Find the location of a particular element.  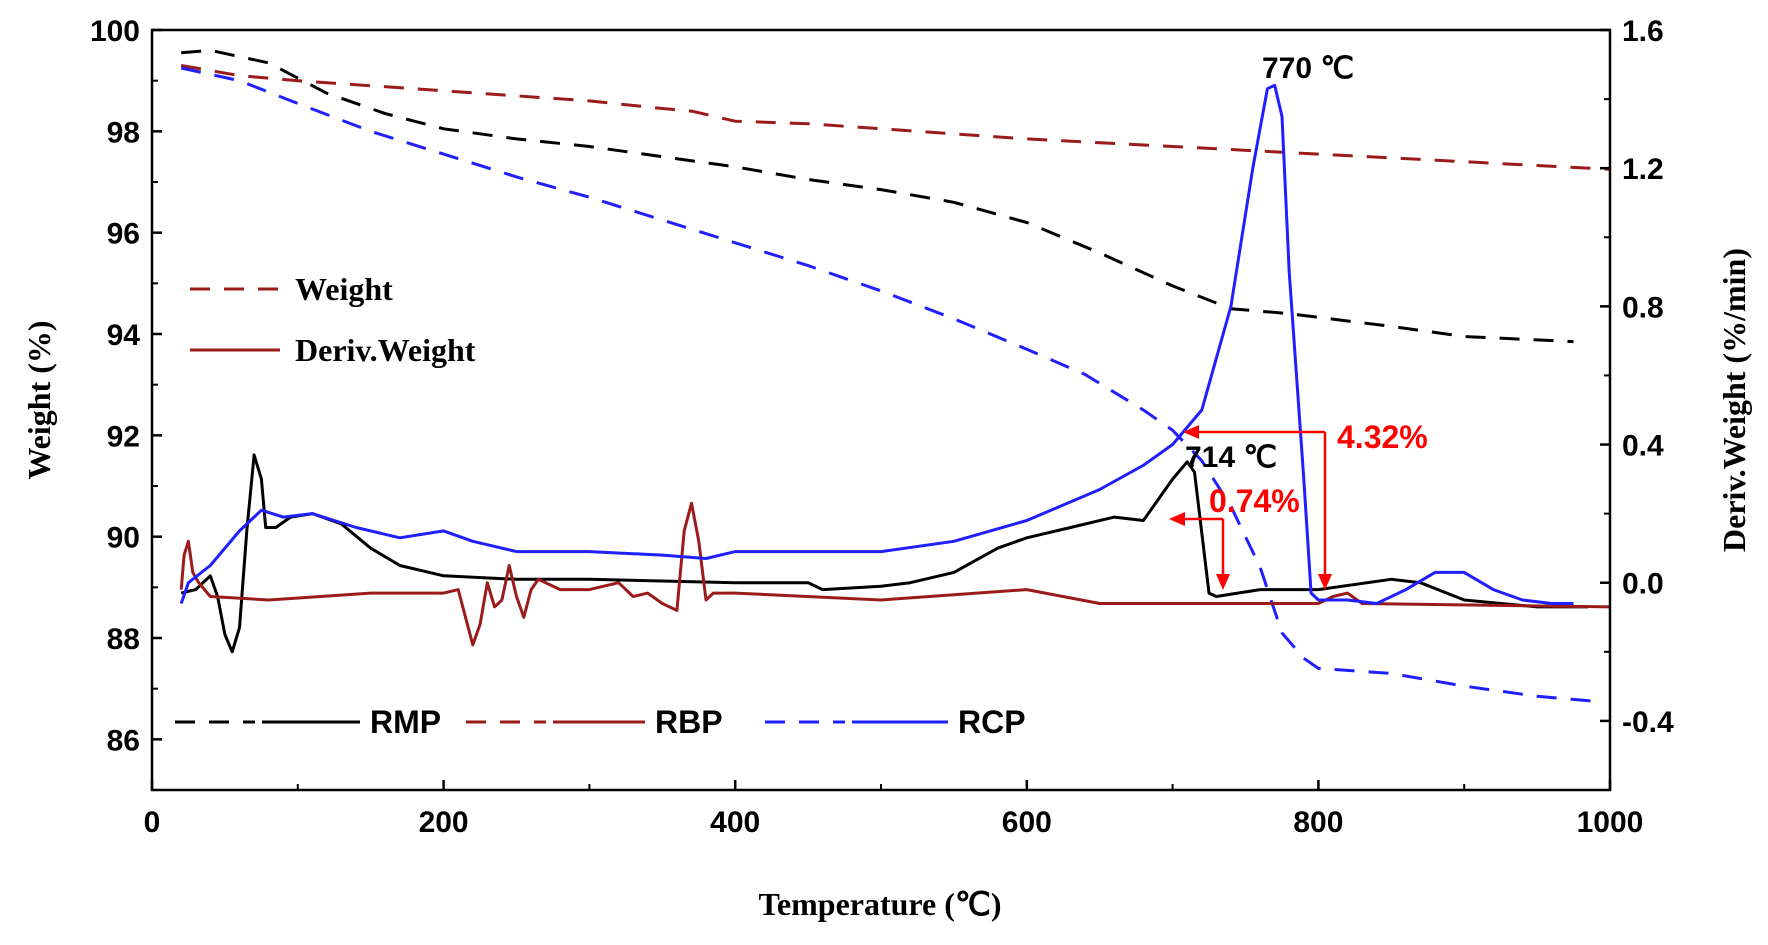

rmp-loss-harrow is located at coordinates (1177, 519).